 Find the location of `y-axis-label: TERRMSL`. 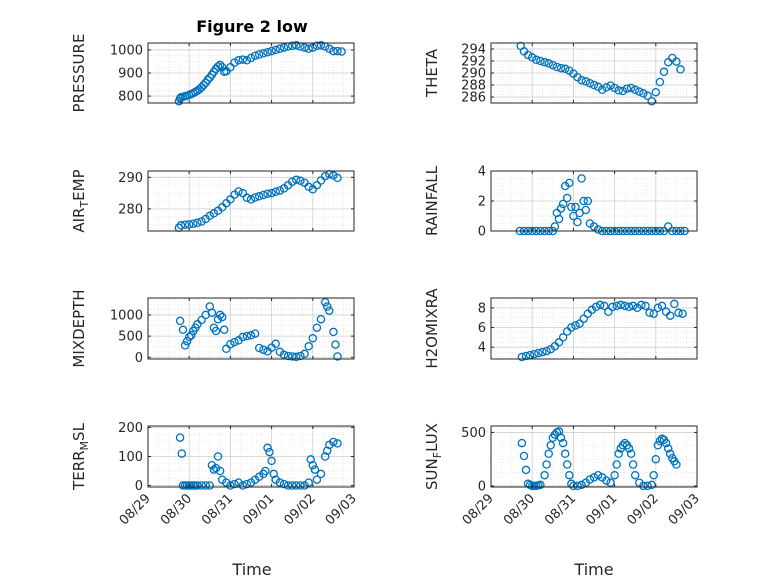

y-axis-label: TERRMSL is located at coordinates (80, 456).